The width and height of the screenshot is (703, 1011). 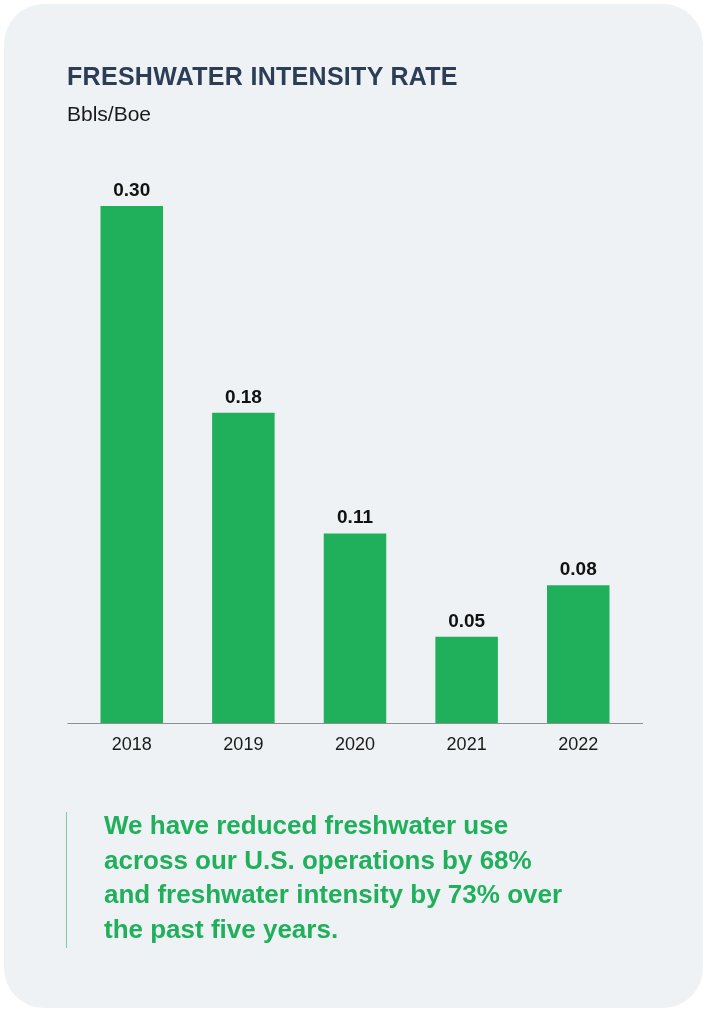 I want to click on x-tick-label: 2022, so click(x=578, y=743).